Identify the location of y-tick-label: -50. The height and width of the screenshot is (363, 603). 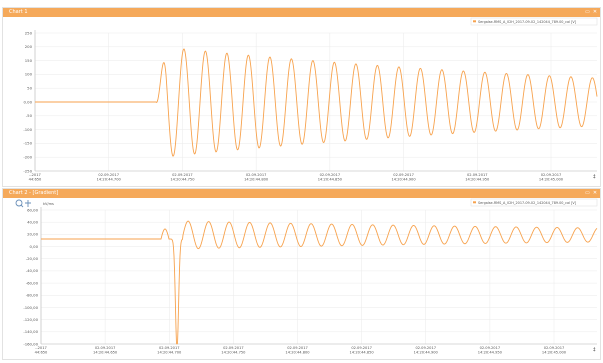
(29, 115).